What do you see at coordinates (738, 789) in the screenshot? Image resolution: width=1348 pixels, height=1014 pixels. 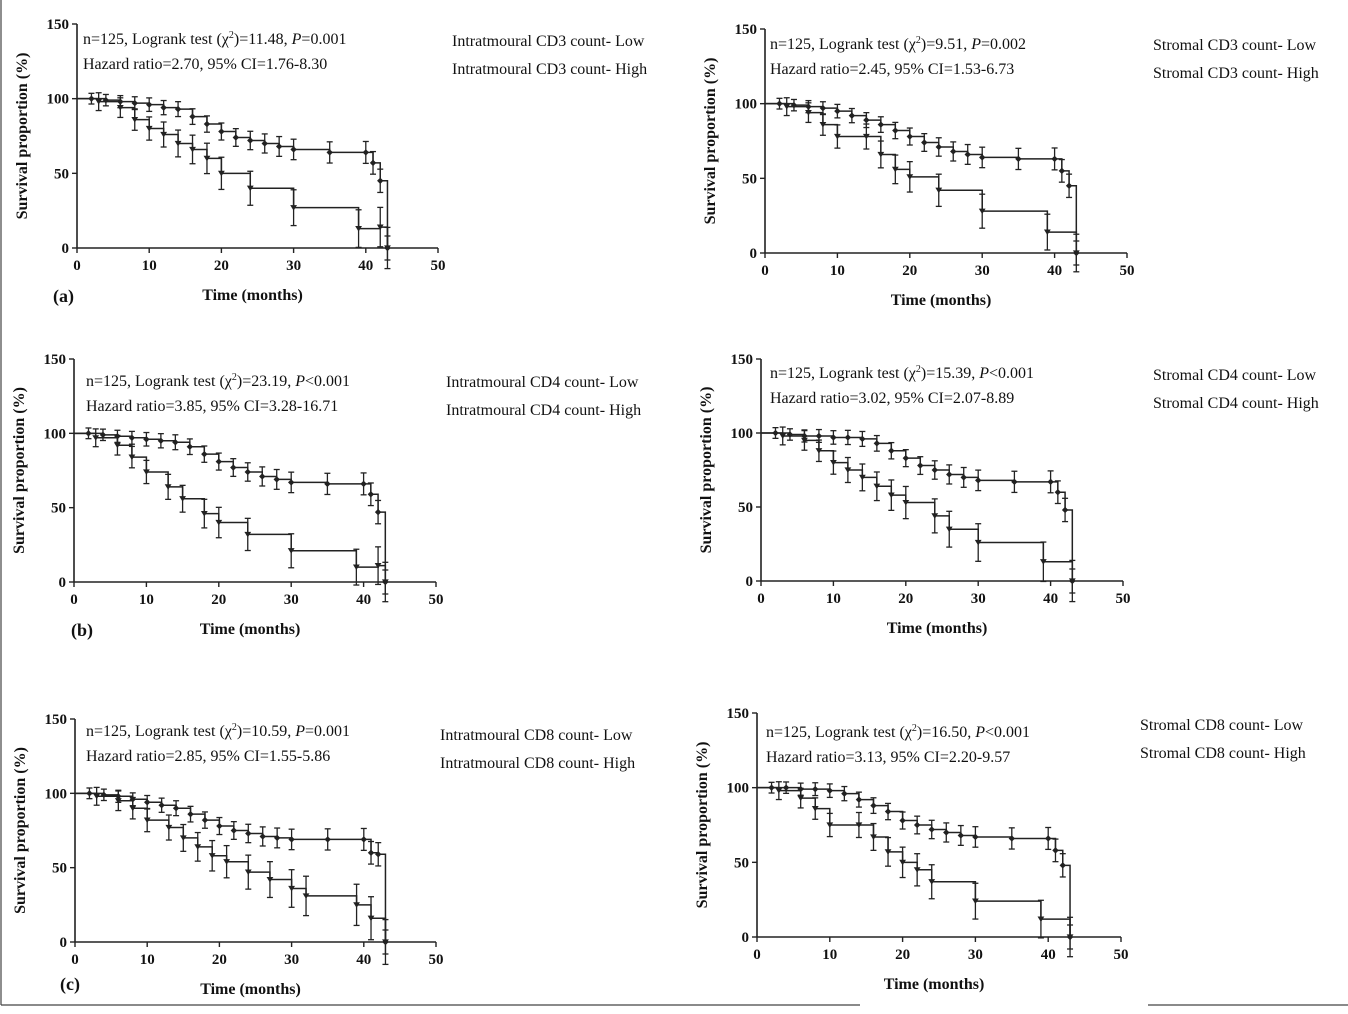 I see `y-tick-label: 100` at bounding box center [738, 789].